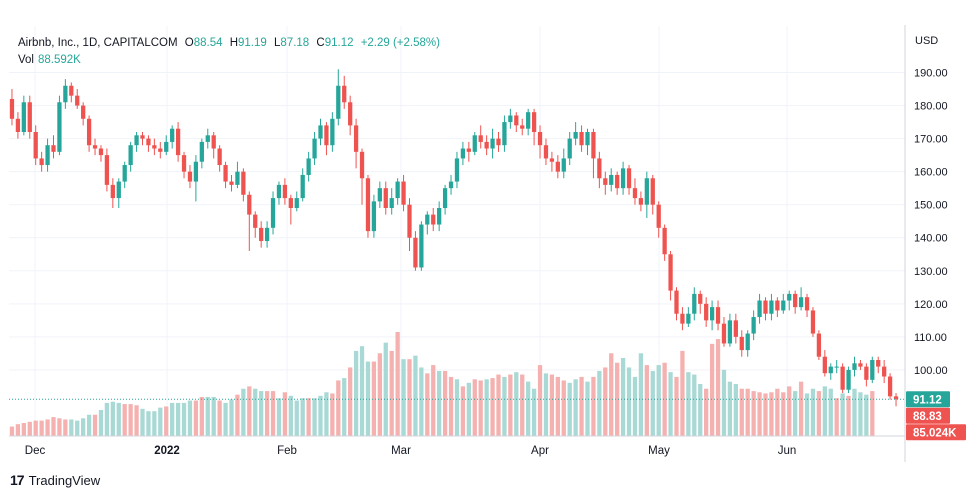 This screenshot has height=503, width=979. I want to click on price-badge-bg, so click(928, 415).